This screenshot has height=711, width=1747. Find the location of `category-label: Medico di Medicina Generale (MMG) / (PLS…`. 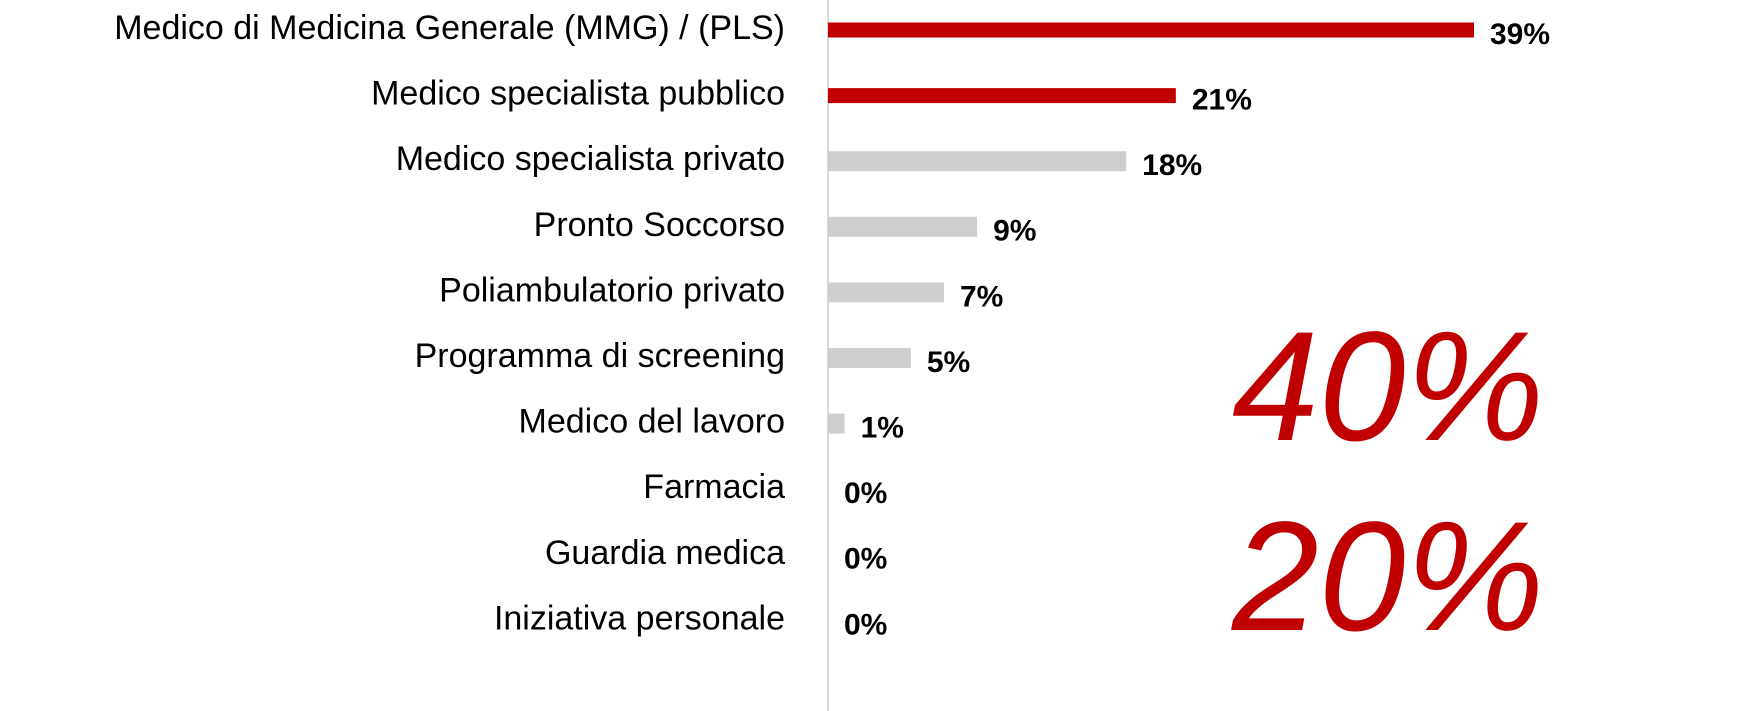

category-label: Medico di Medicina Generale (MMG) / (PLS… is located at coordinates (449, 28).